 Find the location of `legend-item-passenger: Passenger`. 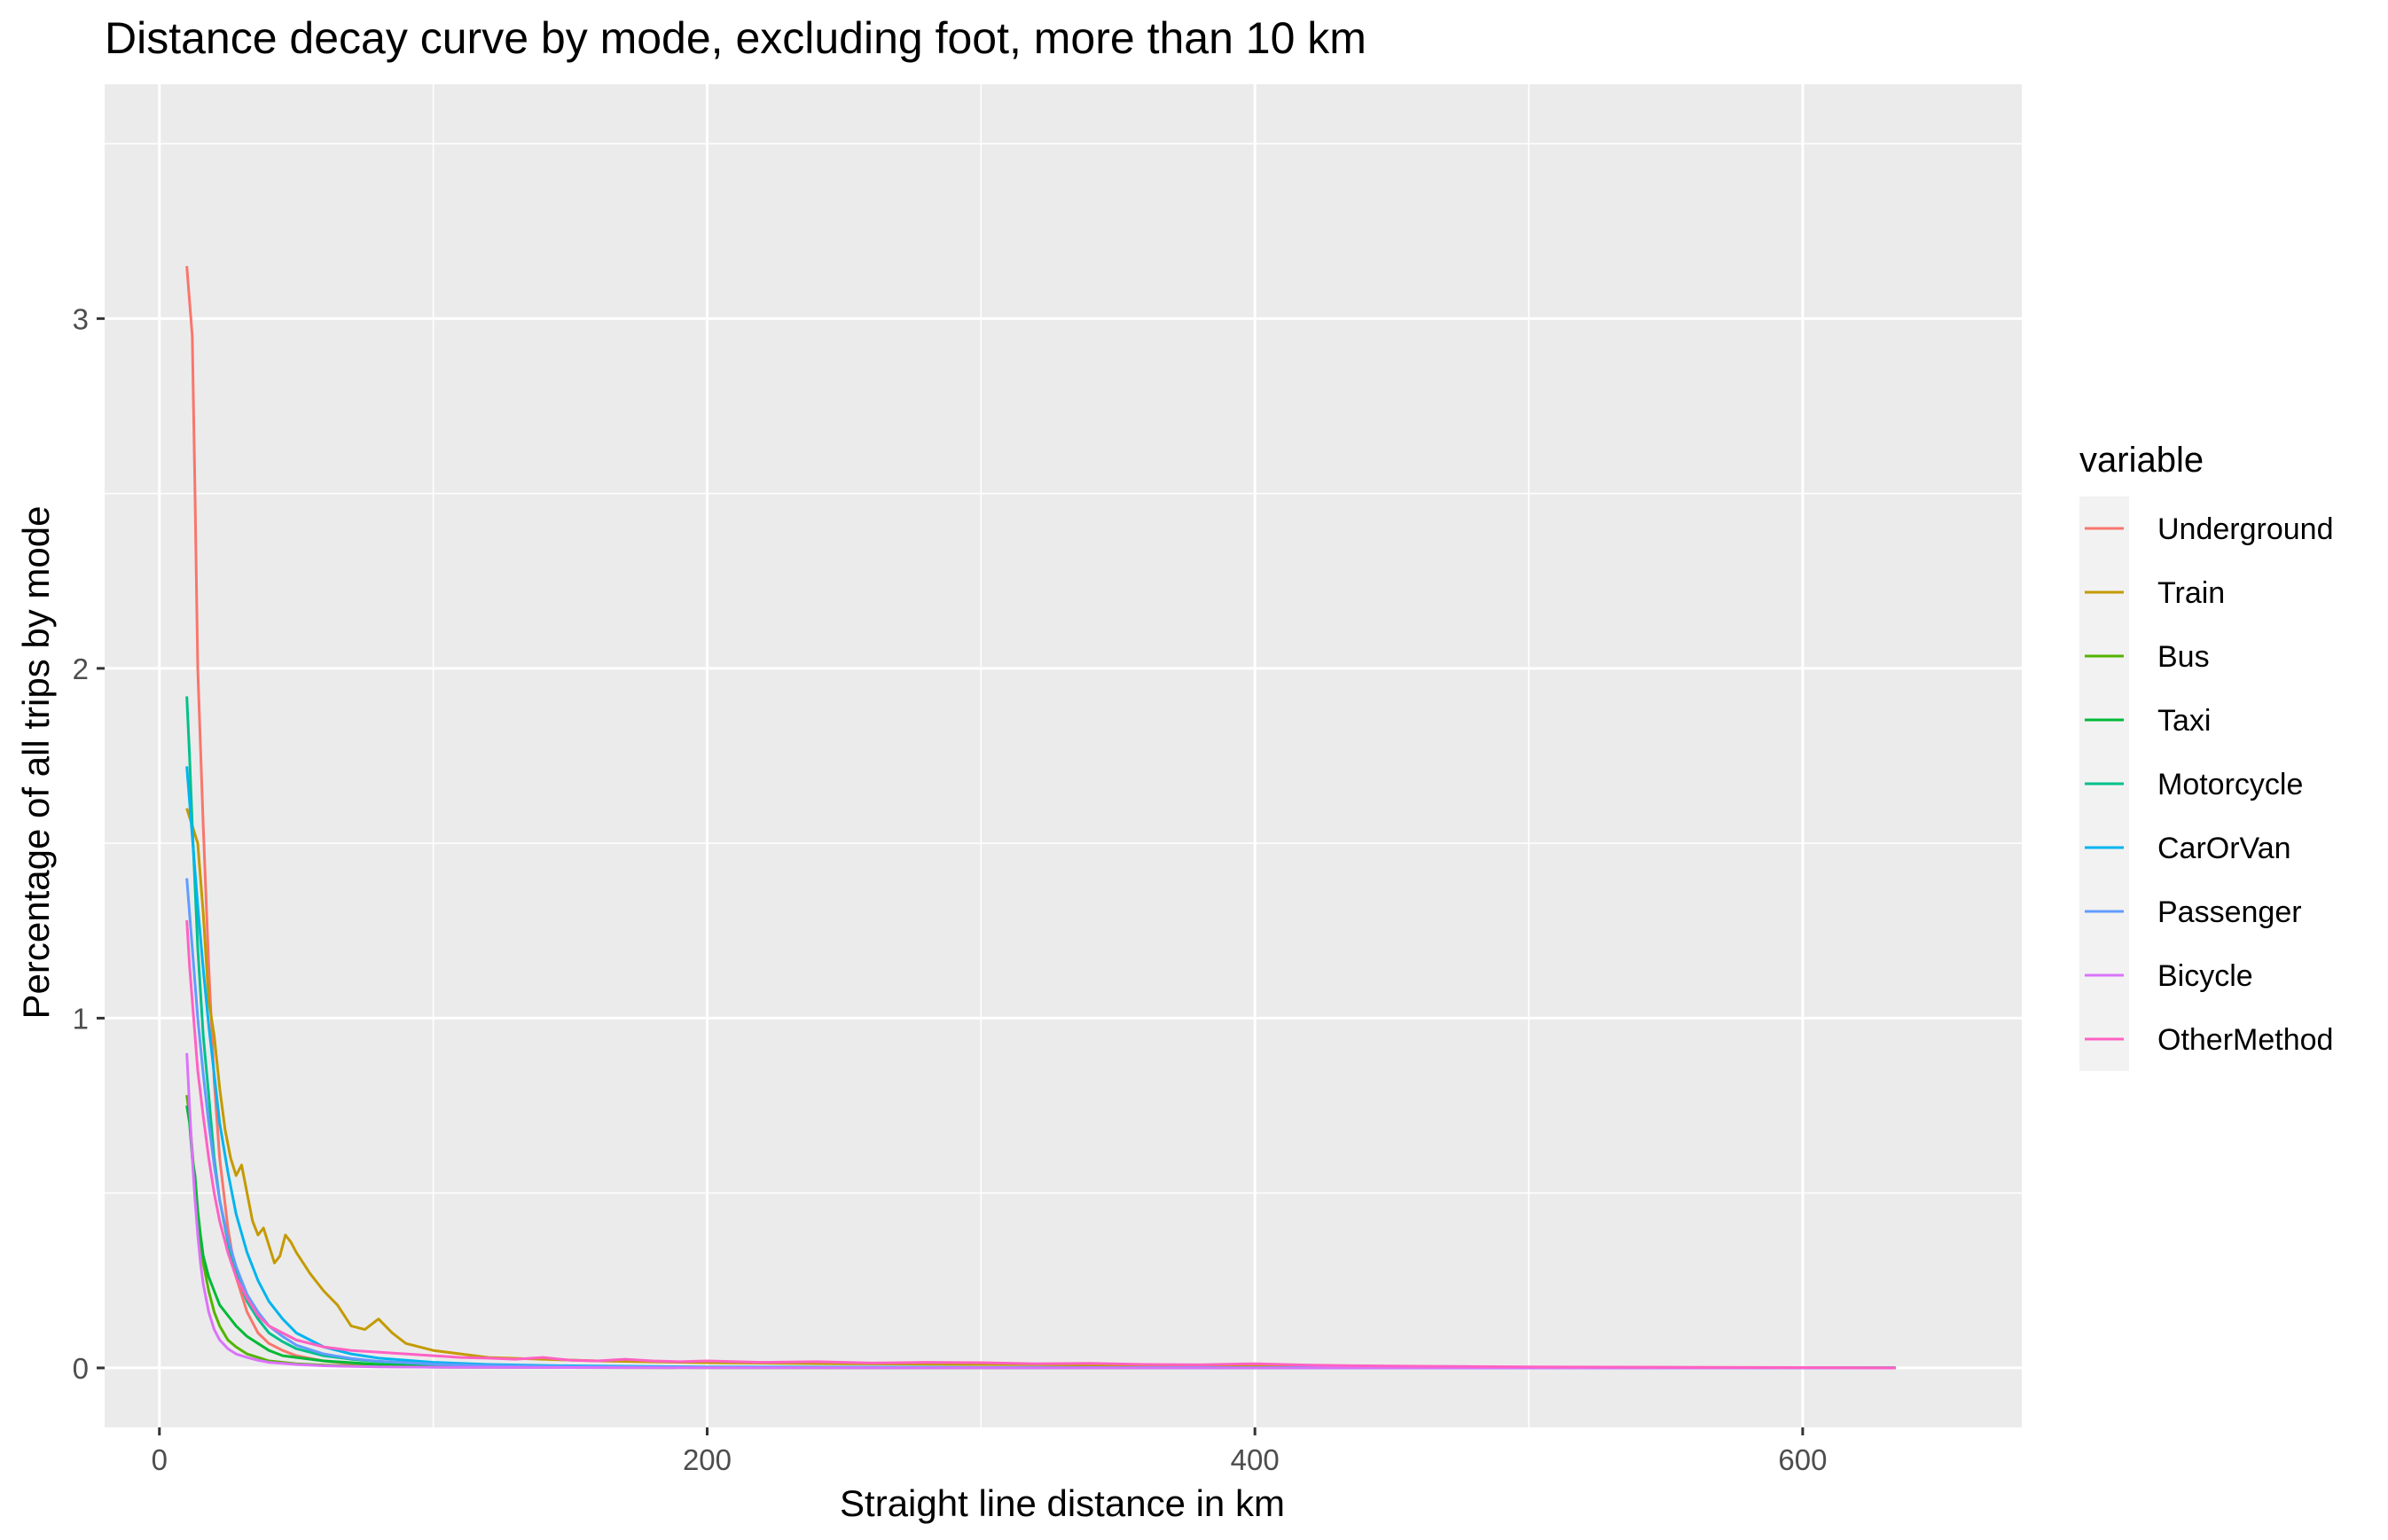

legend-item-passenger: Passenger is located at coordinates (2190, 911).